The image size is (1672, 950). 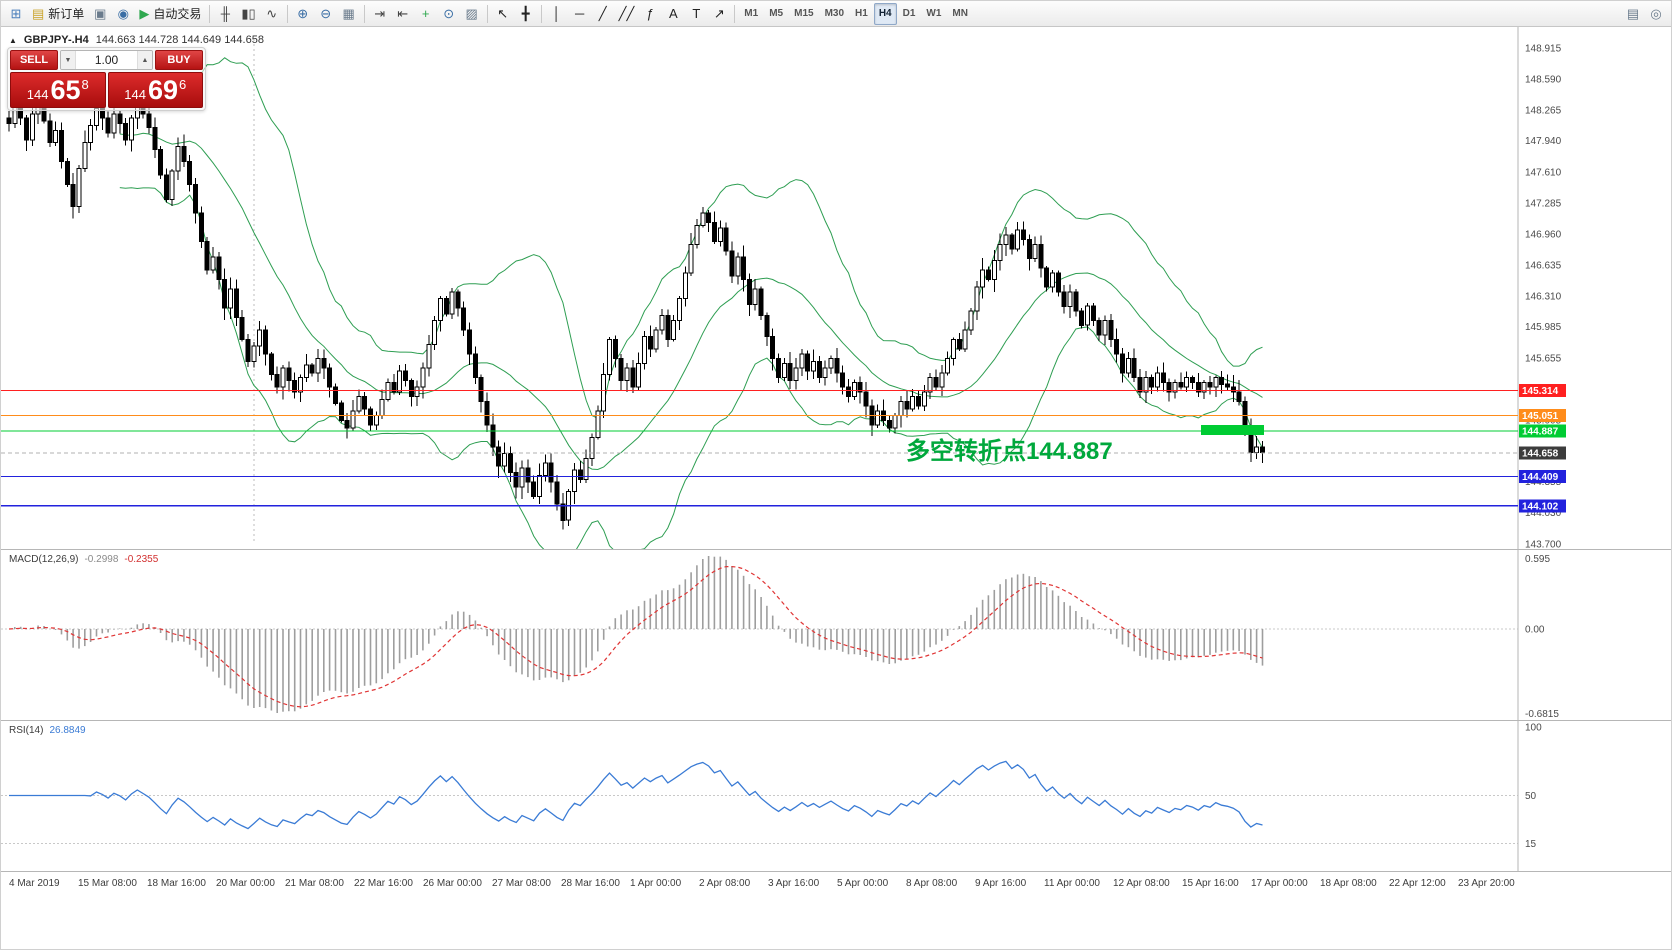 What do you see at coordinates (885, 13) in the screenshot?
I see `timeframe-h4: H4` at bounding box center [885, 13].